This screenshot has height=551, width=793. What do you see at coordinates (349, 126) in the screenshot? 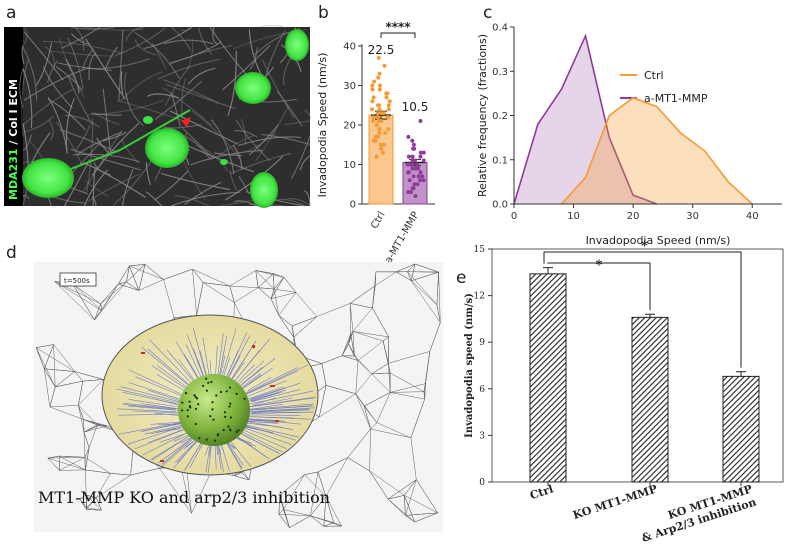
I see `b-y-tick-label: 20` at bounding box center [349, 126].